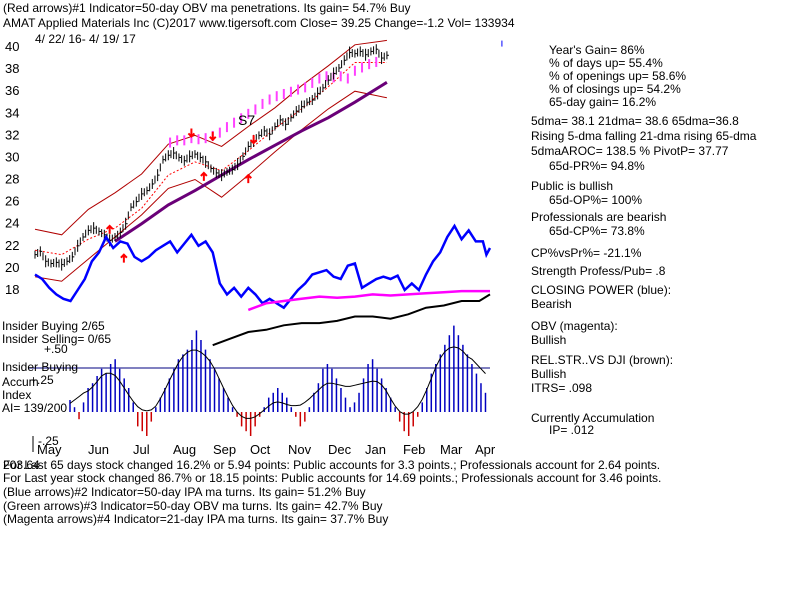 The width and height of the screenshot is (800, 600). Describe the element at coordinates (12, 112) in the screenshot. I see `price-tick-label: 34` at that location.